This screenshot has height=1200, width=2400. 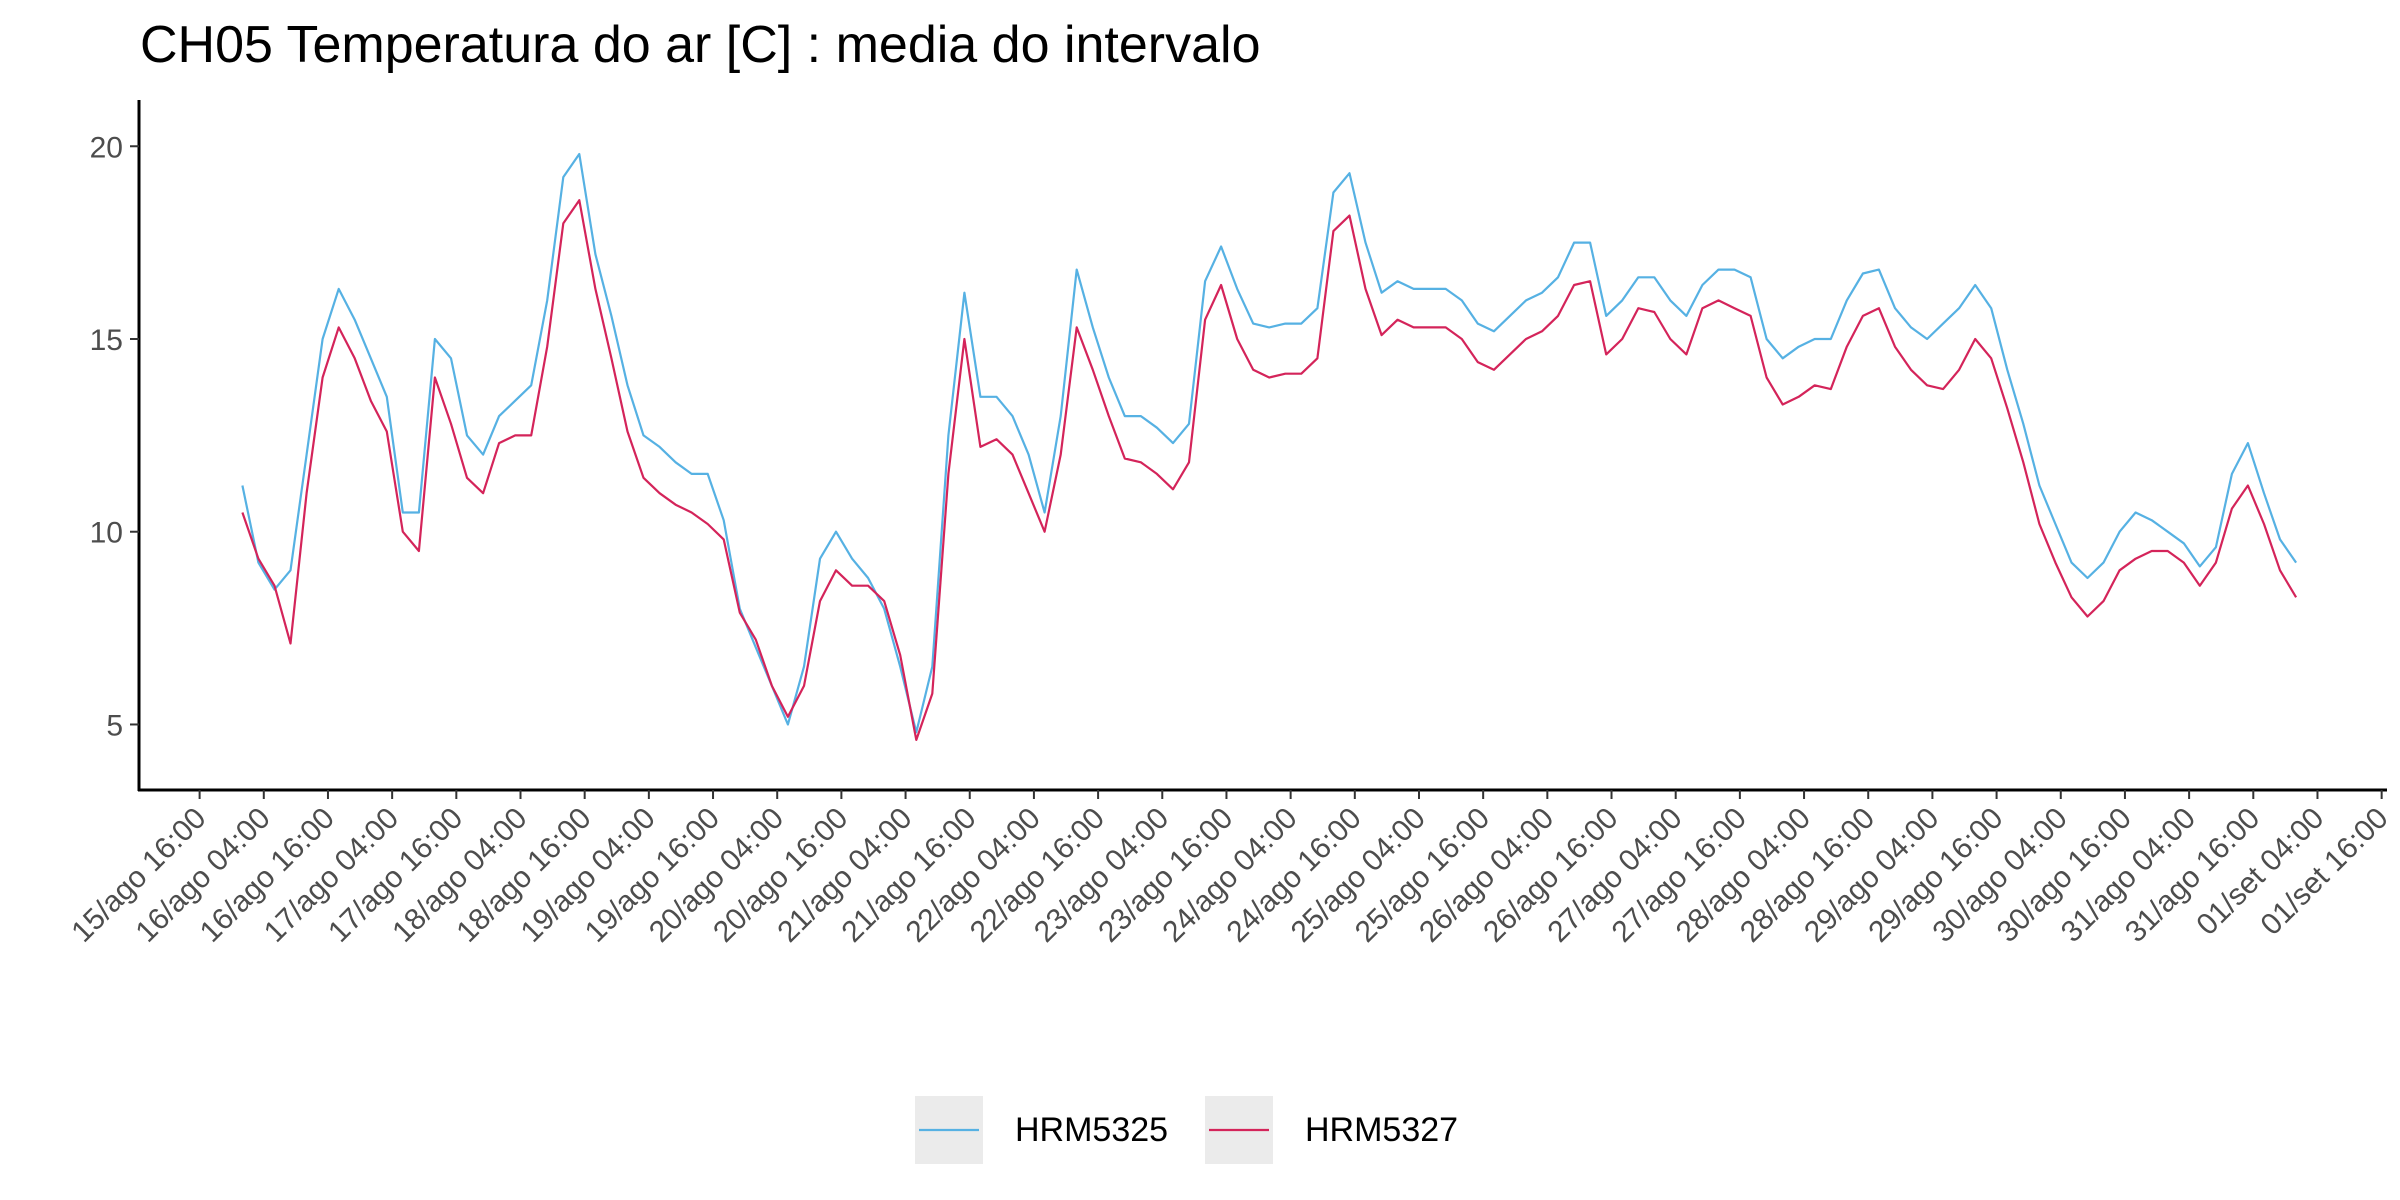 What do you see at coordinates (1091, 1130) in the screenshot?
I see `legend-label: HRM5325` at bounding box center [1091, 1130].